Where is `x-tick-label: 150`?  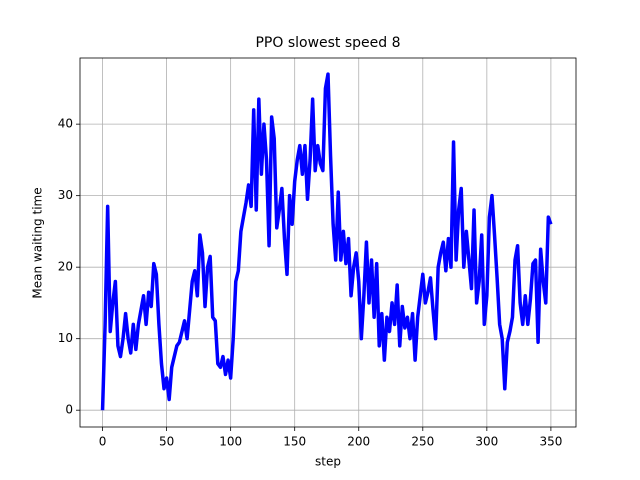
x-tick-label: 150 is located at coordinates (294, 442).